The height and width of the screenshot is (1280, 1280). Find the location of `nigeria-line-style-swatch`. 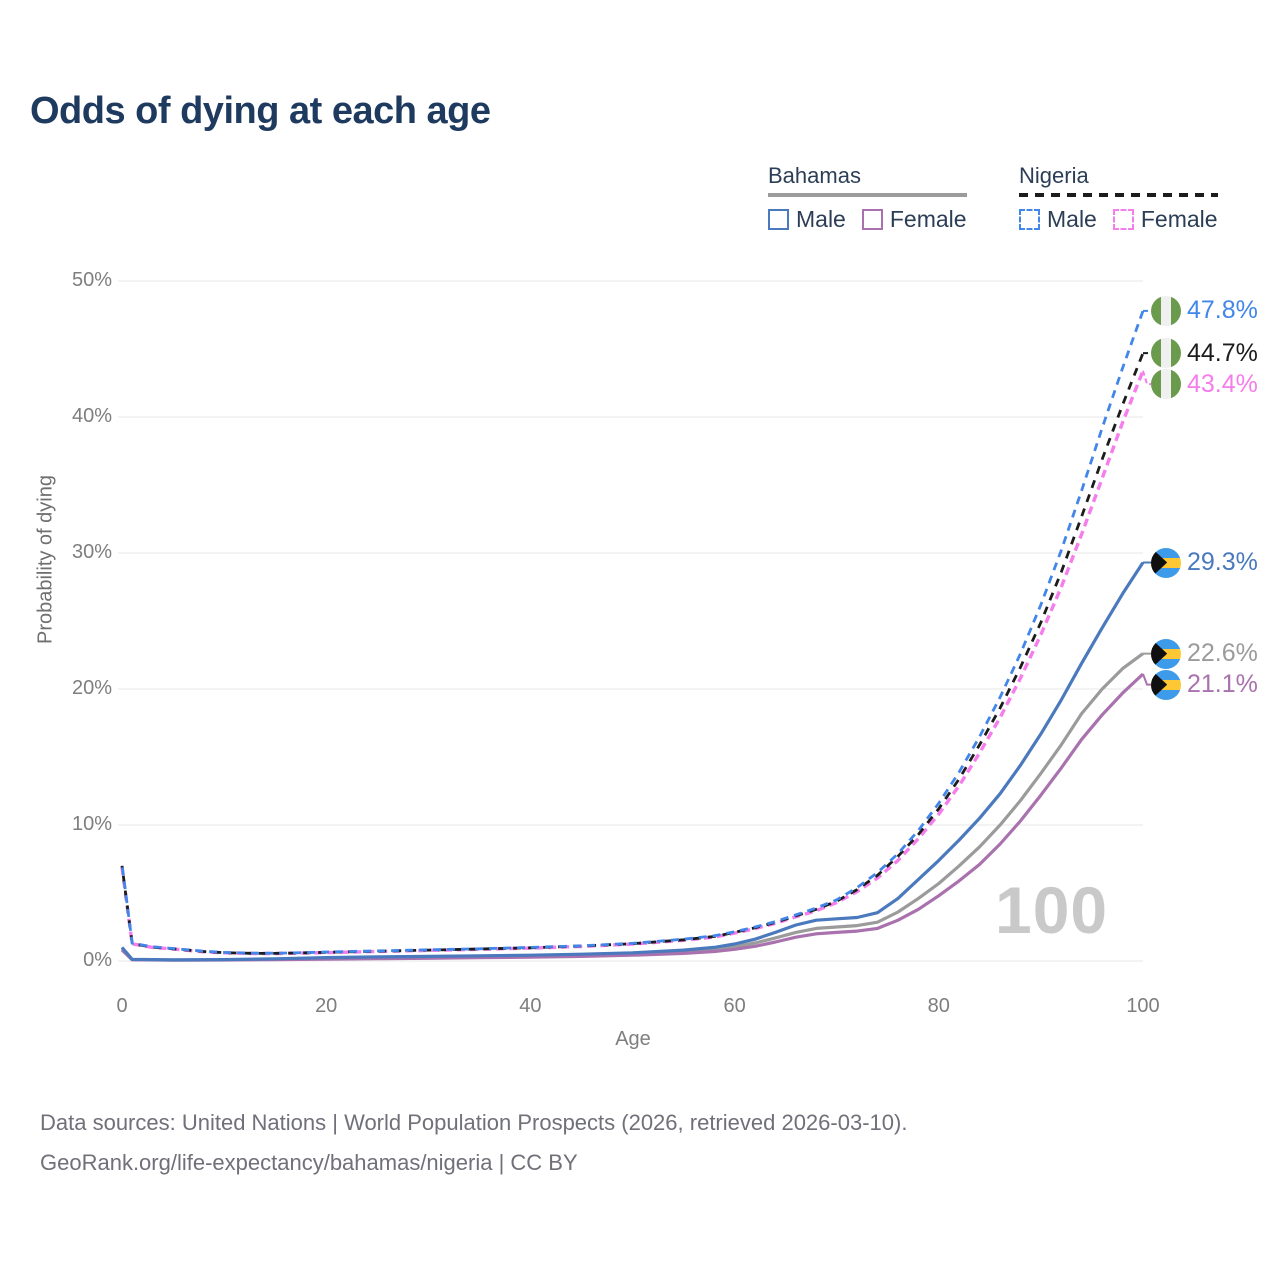

nigeria-line-style-swatch is located at coordinates (1118, 195).